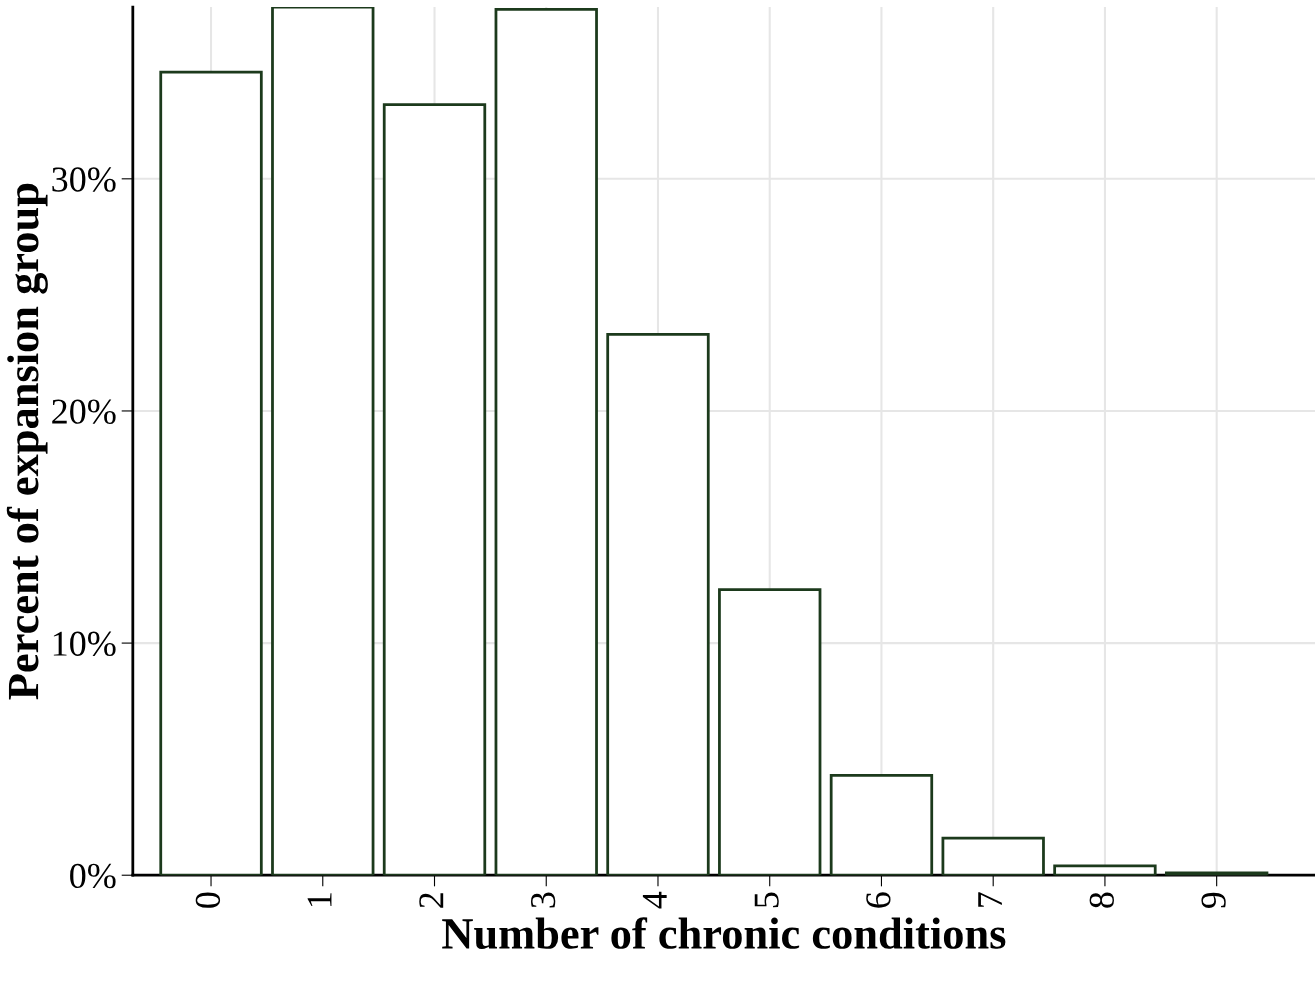 This screenshot has height=1006, width=1315. Describe the element at coordinates (431, 900) in the screenshot. I see `x-tick-label: 2` at that location.